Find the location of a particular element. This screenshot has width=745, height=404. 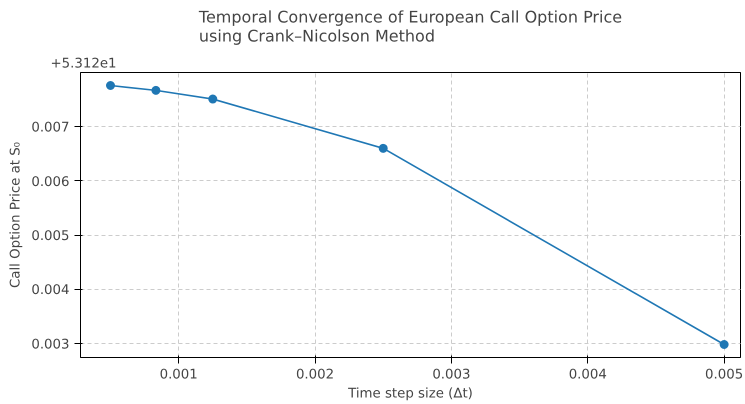

x-tick-label: 0.001 is located at coordinates (179, 375).